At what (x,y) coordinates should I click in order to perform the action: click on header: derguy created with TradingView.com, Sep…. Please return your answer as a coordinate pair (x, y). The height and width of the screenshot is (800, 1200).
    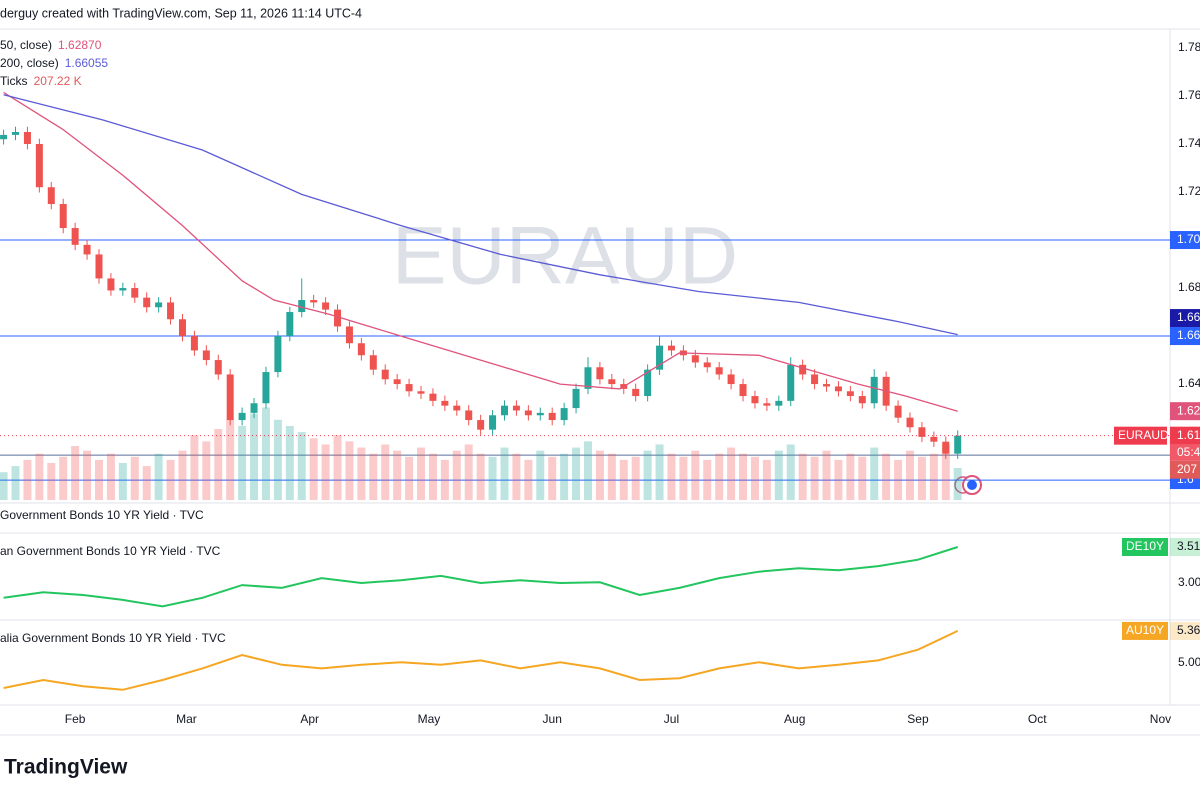
    Looking at the image, I should click on (181, 13).